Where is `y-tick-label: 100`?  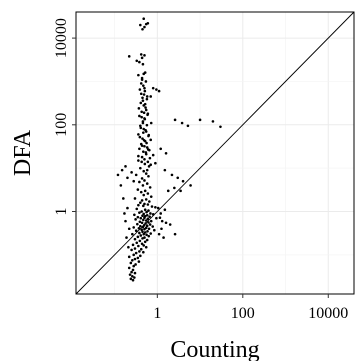 y-tick-label: 100 is located at coordinates (61, 125).